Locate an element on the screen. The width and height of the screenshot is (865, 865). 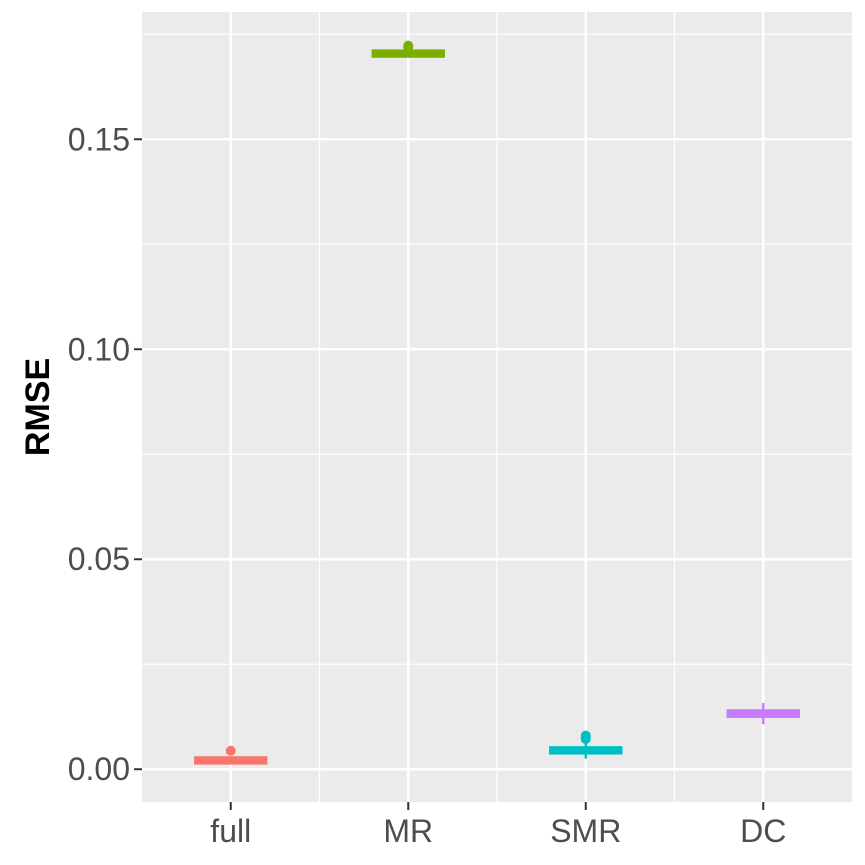
box-full is located at coordinates (231, 755).